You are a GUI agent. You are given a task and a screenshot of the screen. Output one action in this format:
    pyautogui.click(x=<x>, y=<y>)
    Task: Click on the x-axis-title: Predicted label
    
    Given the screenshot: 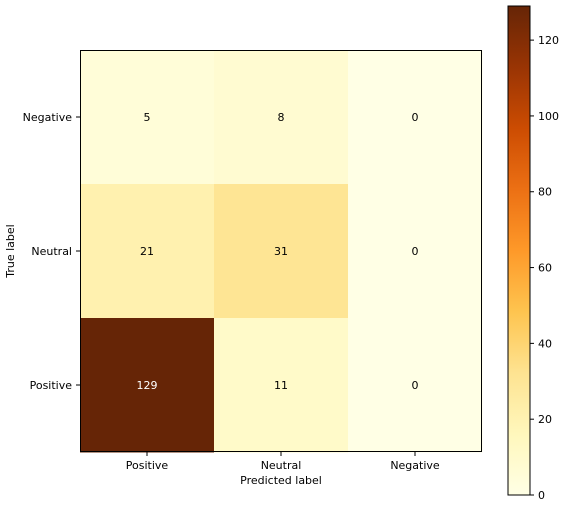 What is the action you would take?
    pyautogui.click(x=281, y=480)
    